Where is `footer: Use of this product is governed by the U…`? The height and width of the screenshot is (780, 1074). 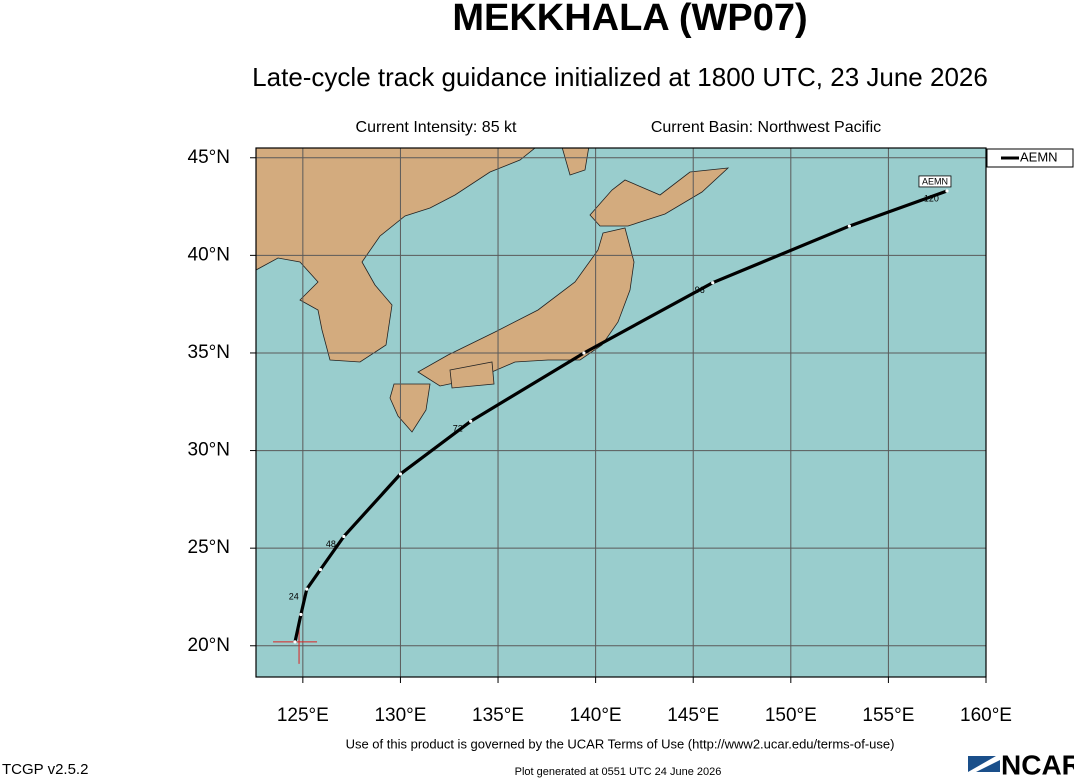 footer: Use of this product is governed by the U… is located at coordinates (620, 743).